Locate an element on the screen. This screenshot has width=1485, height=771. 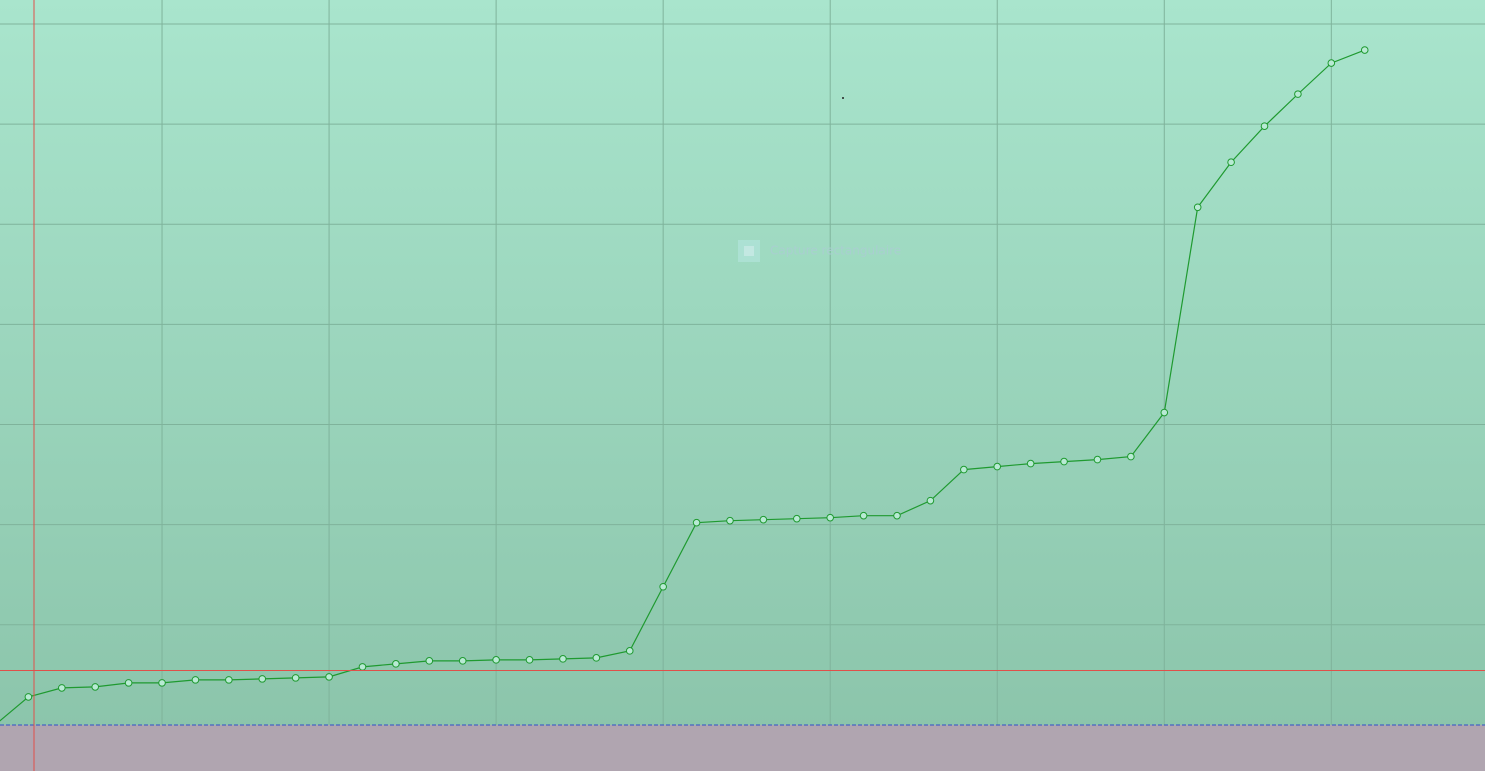
below-baseline is located at coordinates (742, 747).